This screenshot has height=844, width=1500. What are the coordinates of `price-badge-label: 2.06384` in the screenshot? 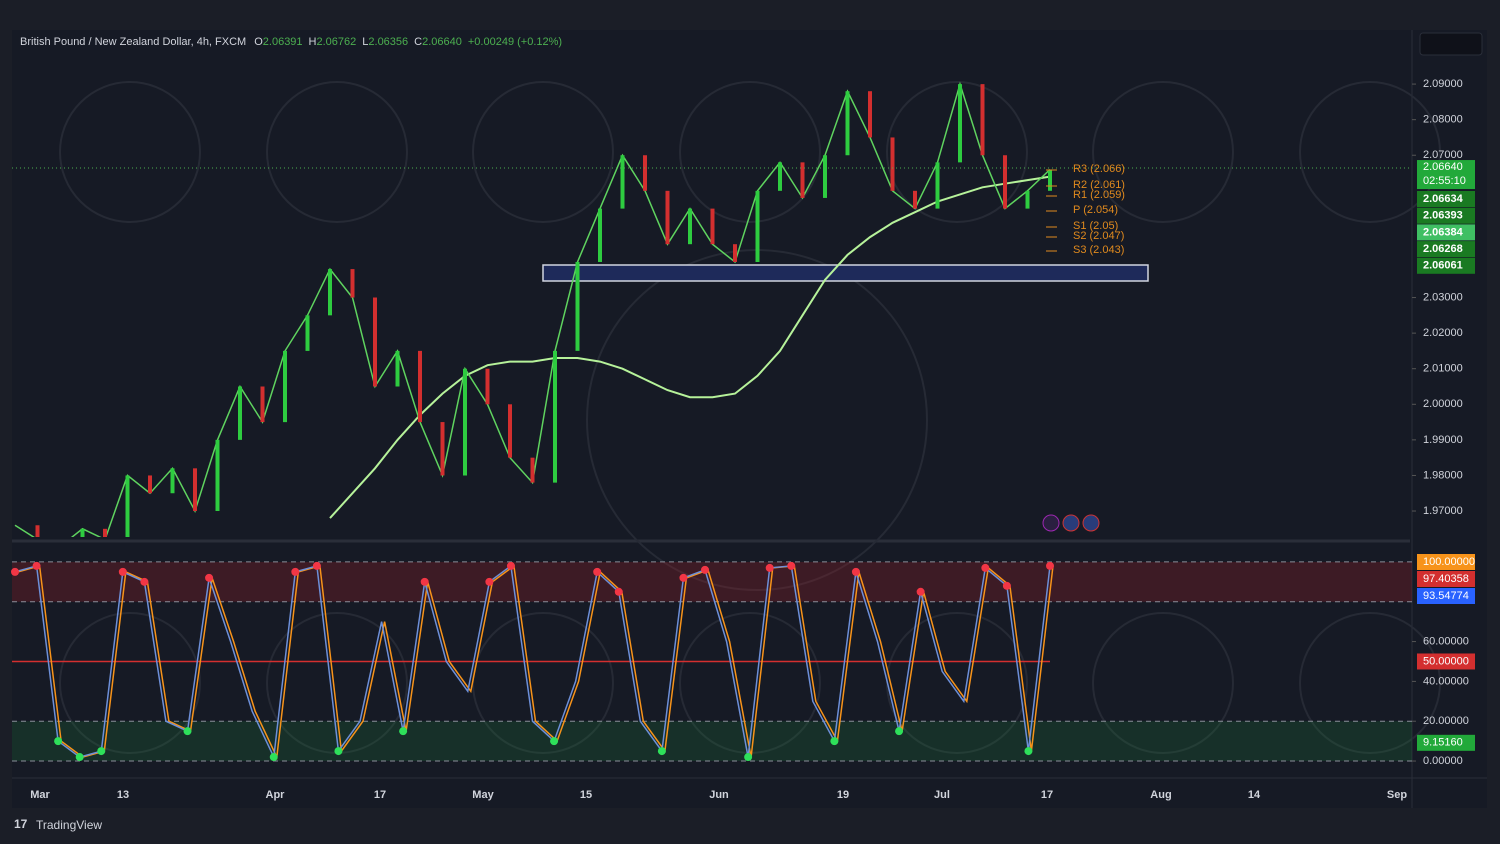 It's located at (1443, 232).